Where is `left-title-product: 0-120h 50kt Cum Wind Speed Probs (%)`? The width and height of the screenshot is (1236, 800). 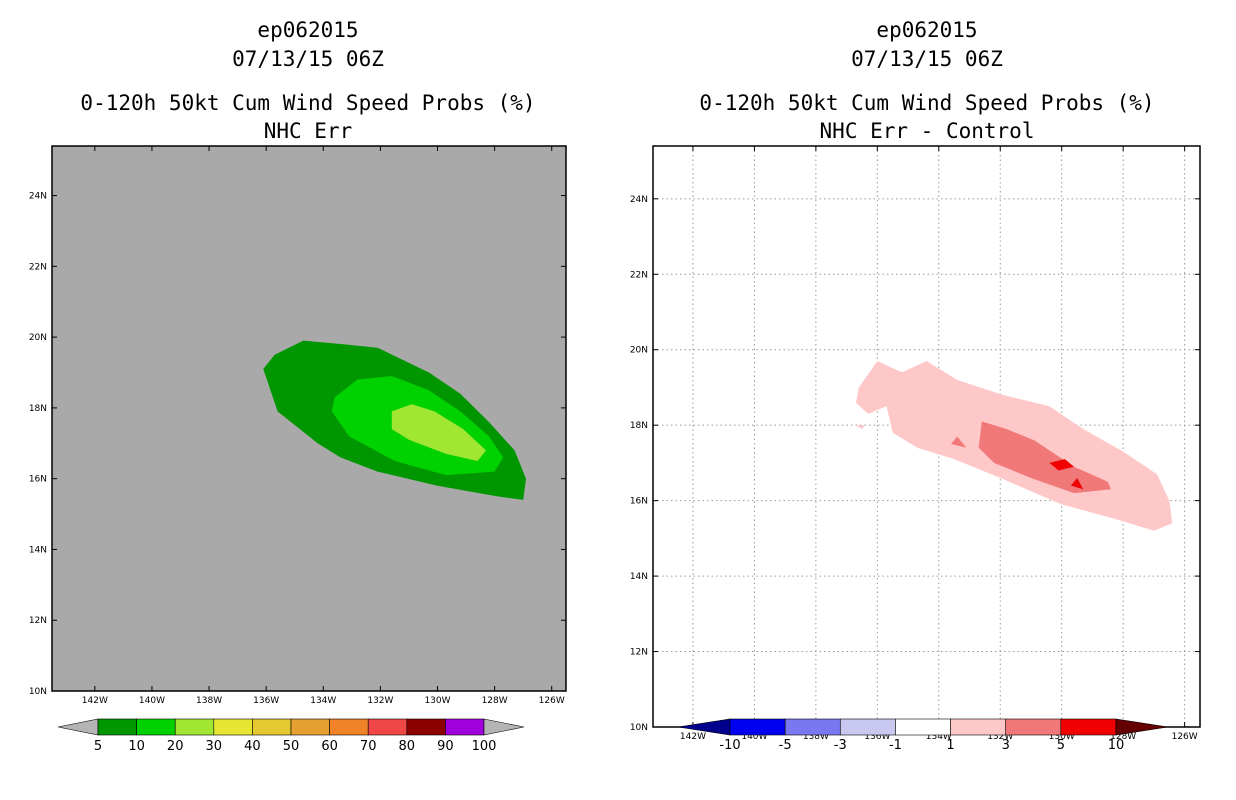
left-title-product: 0-120h 50kt Cum Wind Speed Probs (%) is located at coordinates (308, 103).